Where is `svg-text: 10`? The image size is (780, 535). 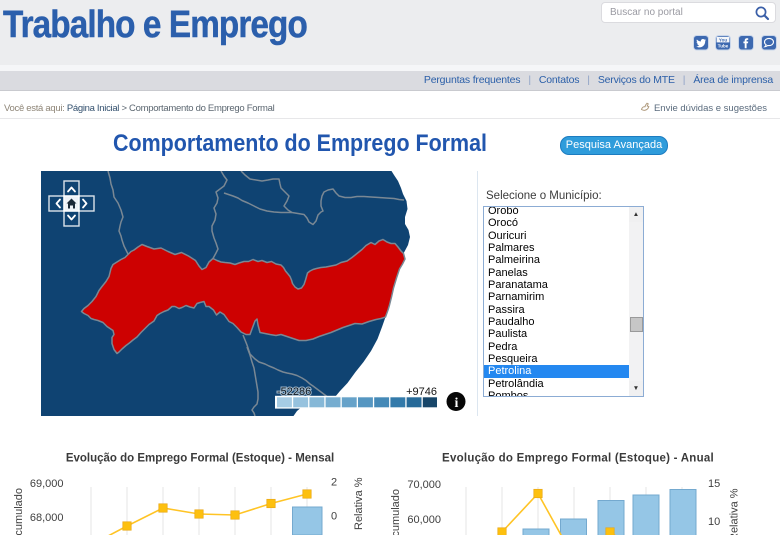
svg-text: 10 is located at coordinates (714, 522).